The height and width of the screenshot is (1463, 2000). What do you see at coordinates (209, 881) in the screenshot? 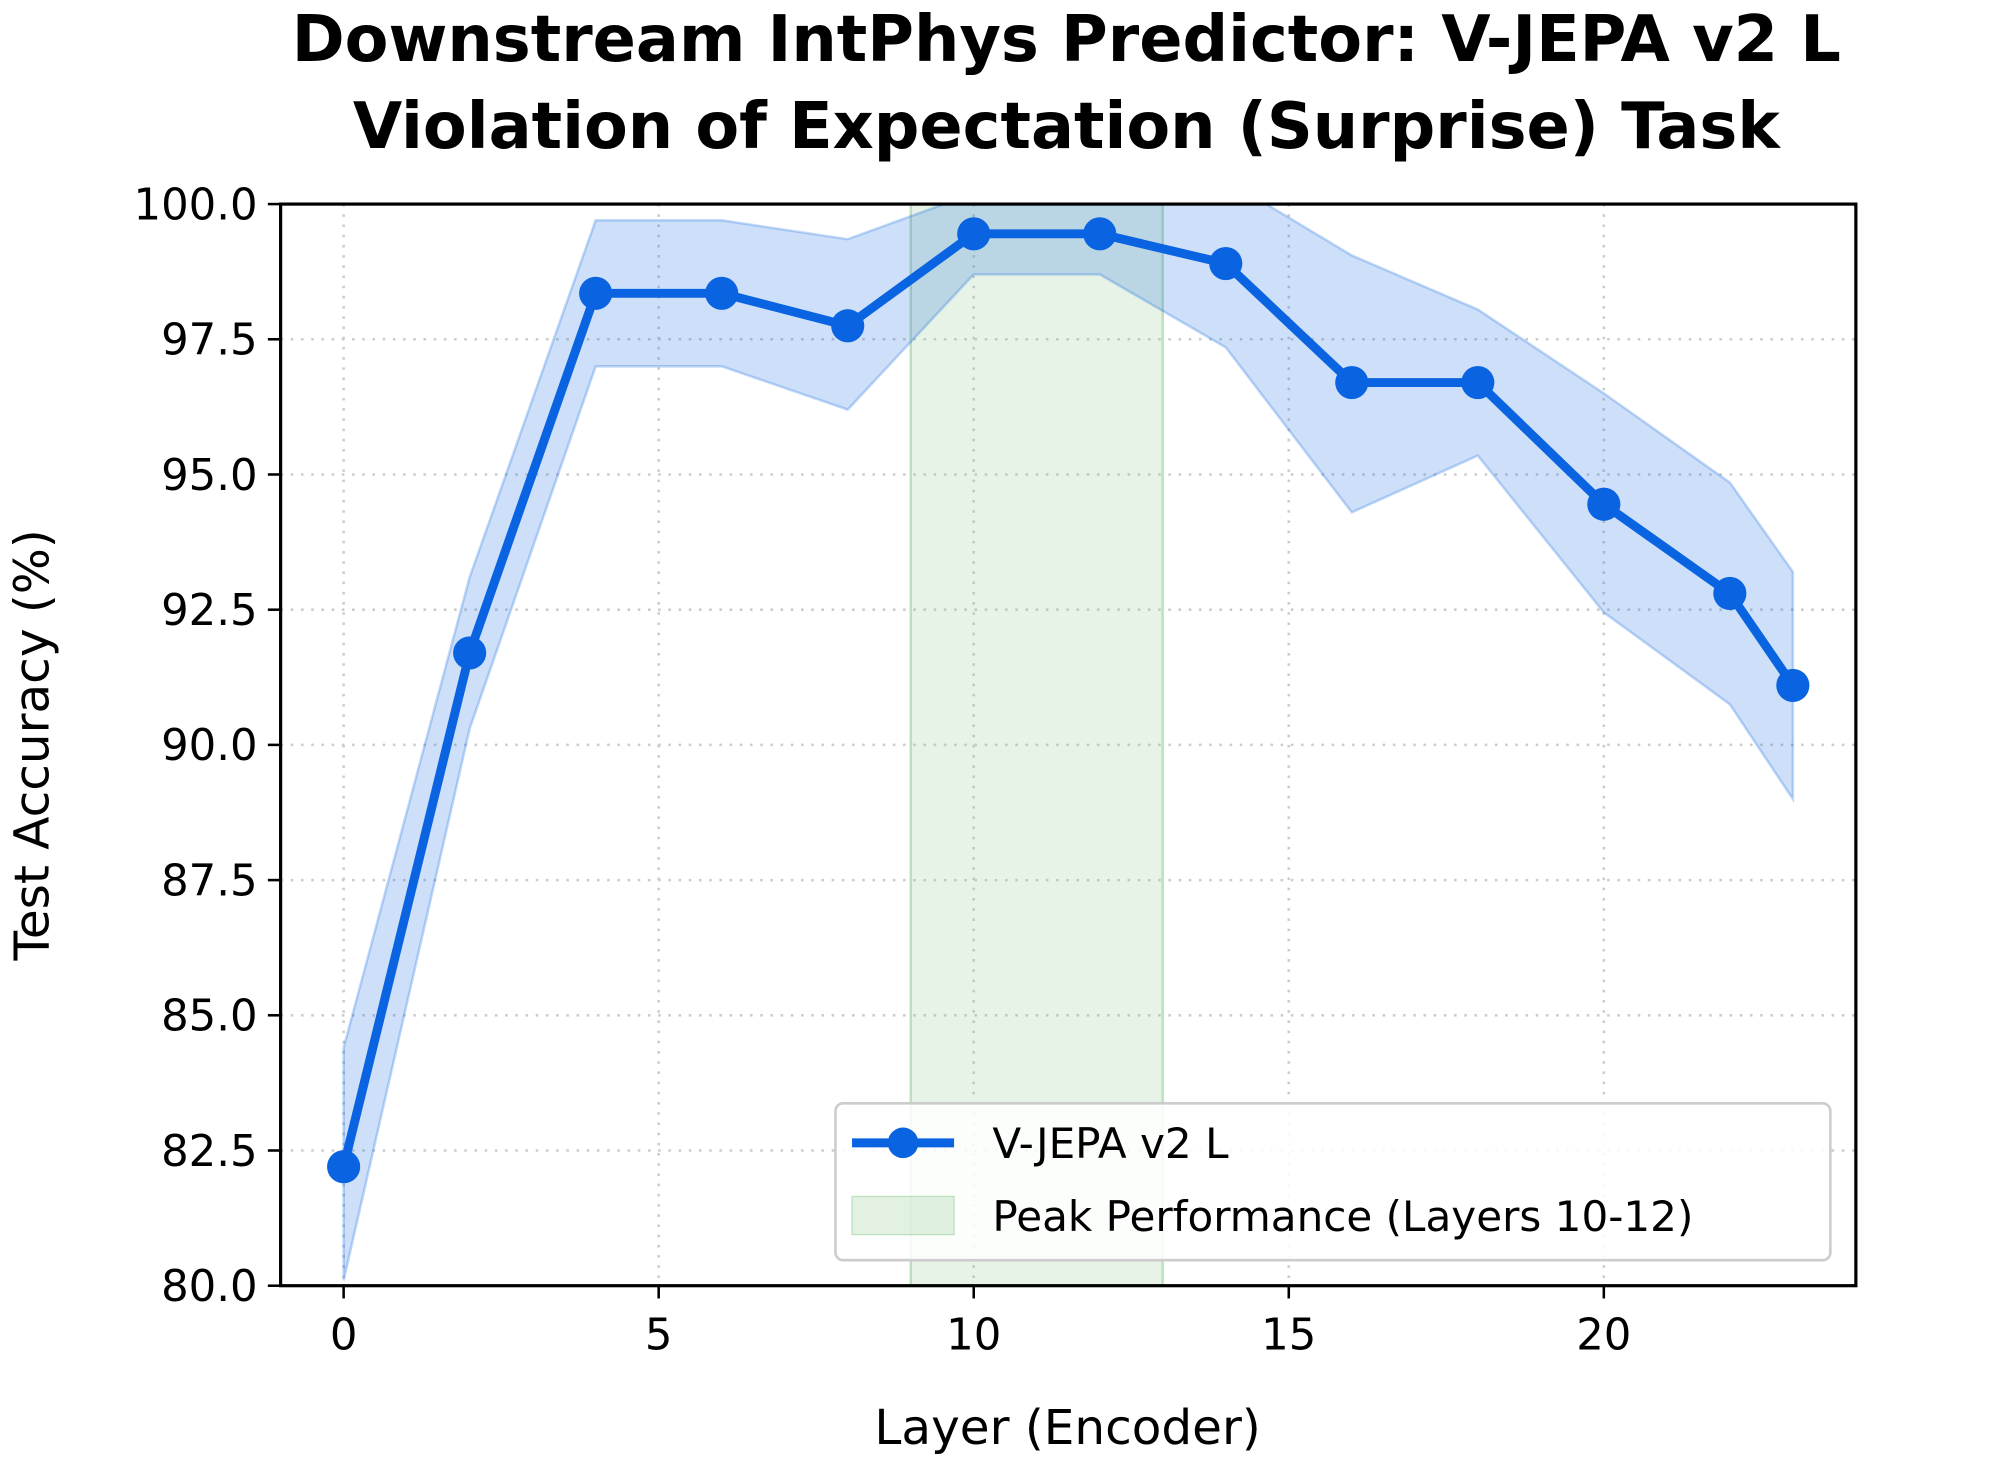
I see `y-tick-label: 87.5` at bounding box center [209, 881].